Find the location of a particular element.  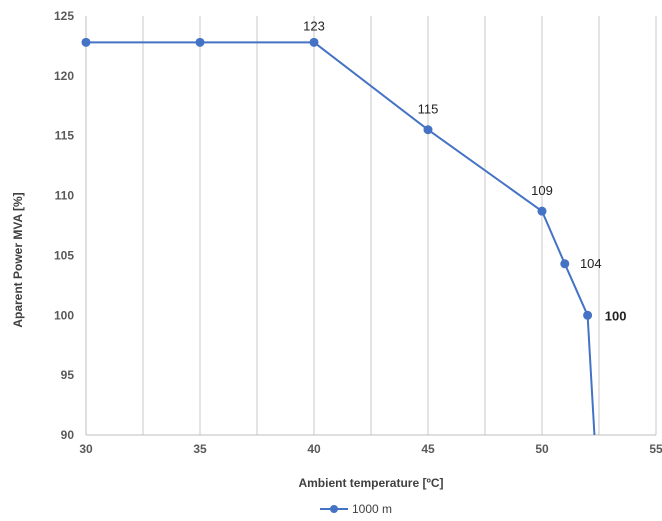

y-tick-label: 120 is located at coordinates (64, 76).